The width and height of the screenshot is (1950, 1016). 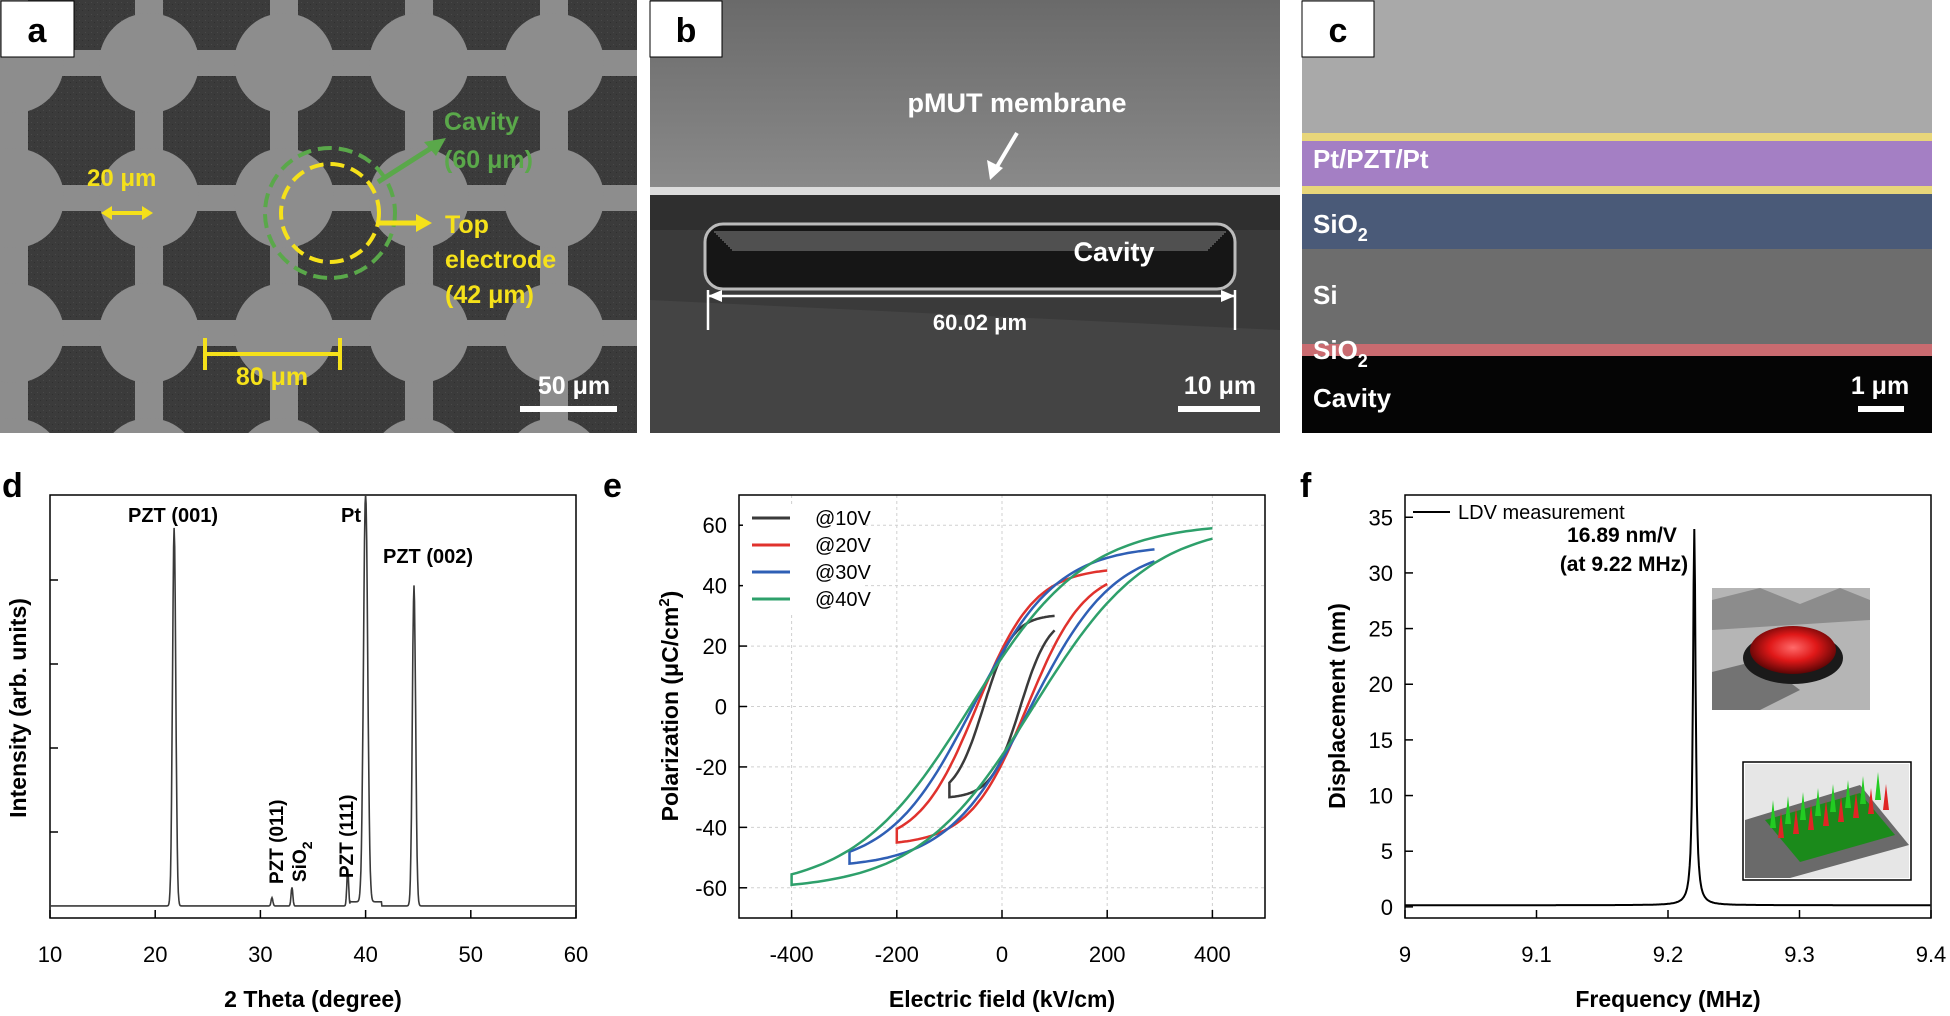 I want to click on peak-label-pzt111: PZT (111), so click(x=347, y=836).